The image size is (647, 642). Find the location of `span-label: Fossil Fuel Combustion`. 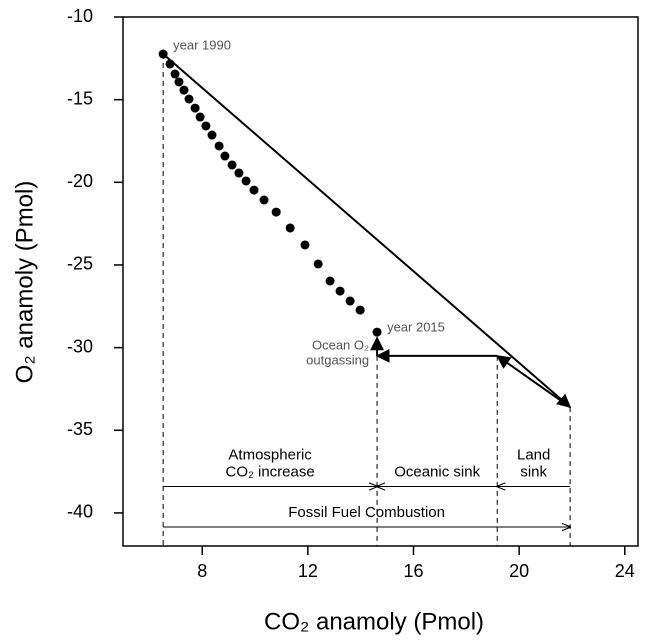

span-label: Fossil Fuel Combustion is located at coordinates (366, 512).